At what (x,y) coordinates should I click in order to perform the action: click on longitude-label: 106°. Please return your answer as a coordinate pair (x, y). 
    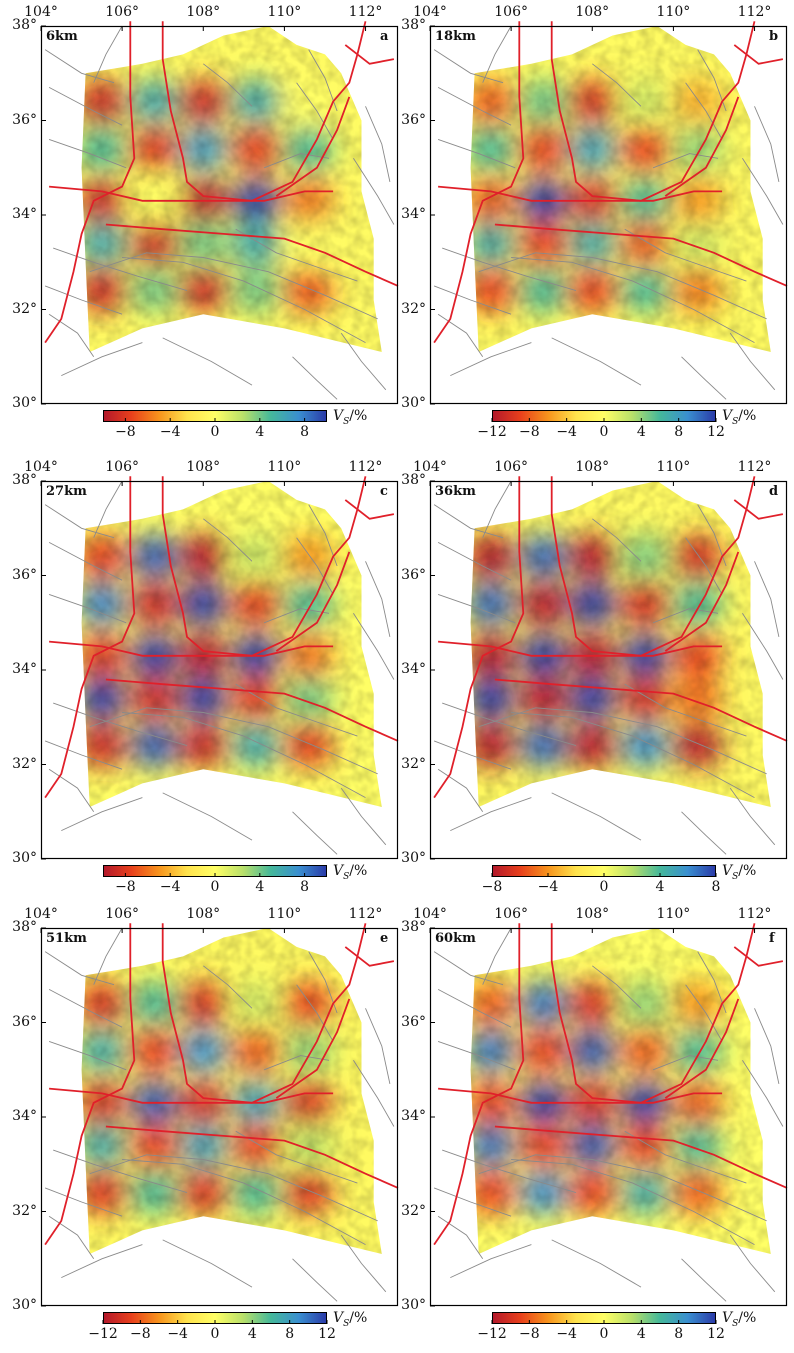
    Looking at the image, I should click on (122, 467).